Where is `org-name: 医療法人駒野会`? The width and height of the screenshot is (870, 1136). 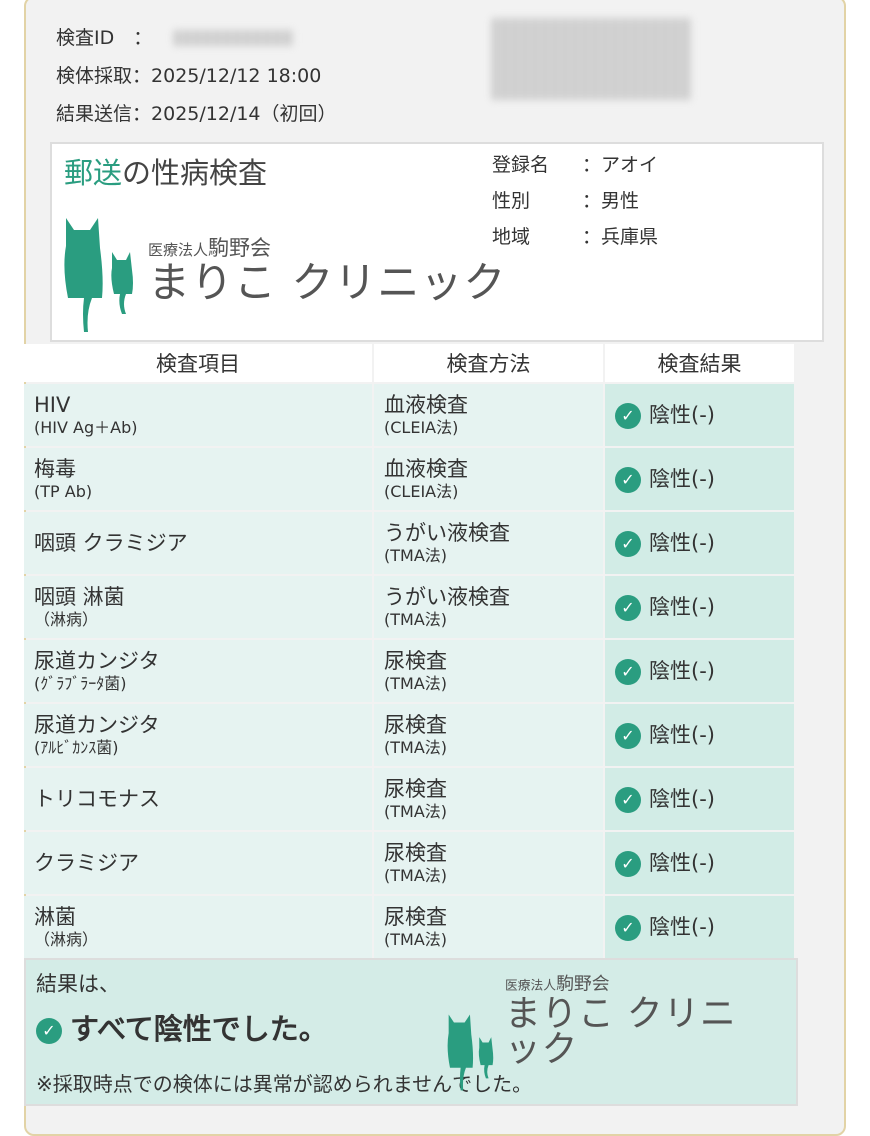 org-name: 医療法人駒野会 is located at coordinates (210, 248).